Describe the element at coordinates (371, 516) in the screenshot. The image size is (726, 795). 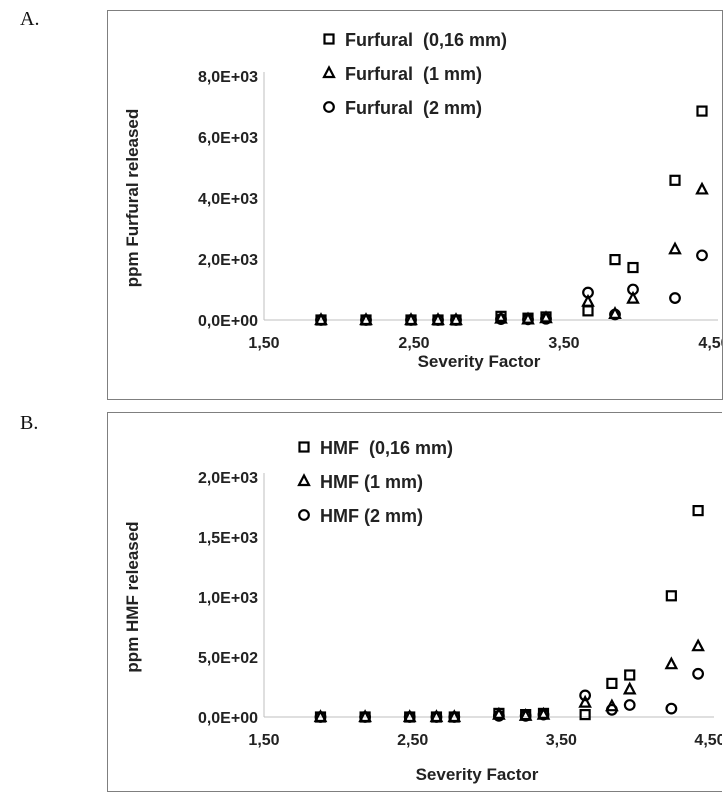
I see `legend-label: HMF (2 mm)` at that location.